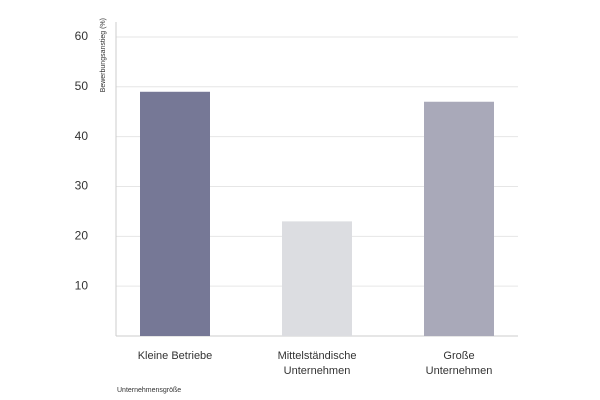 Image resolution: width=600 pixels, height=400 pixels. Describe the element at coordinates (82, 86) in the screenshot. I see `y-tick-label: 50` at that location.